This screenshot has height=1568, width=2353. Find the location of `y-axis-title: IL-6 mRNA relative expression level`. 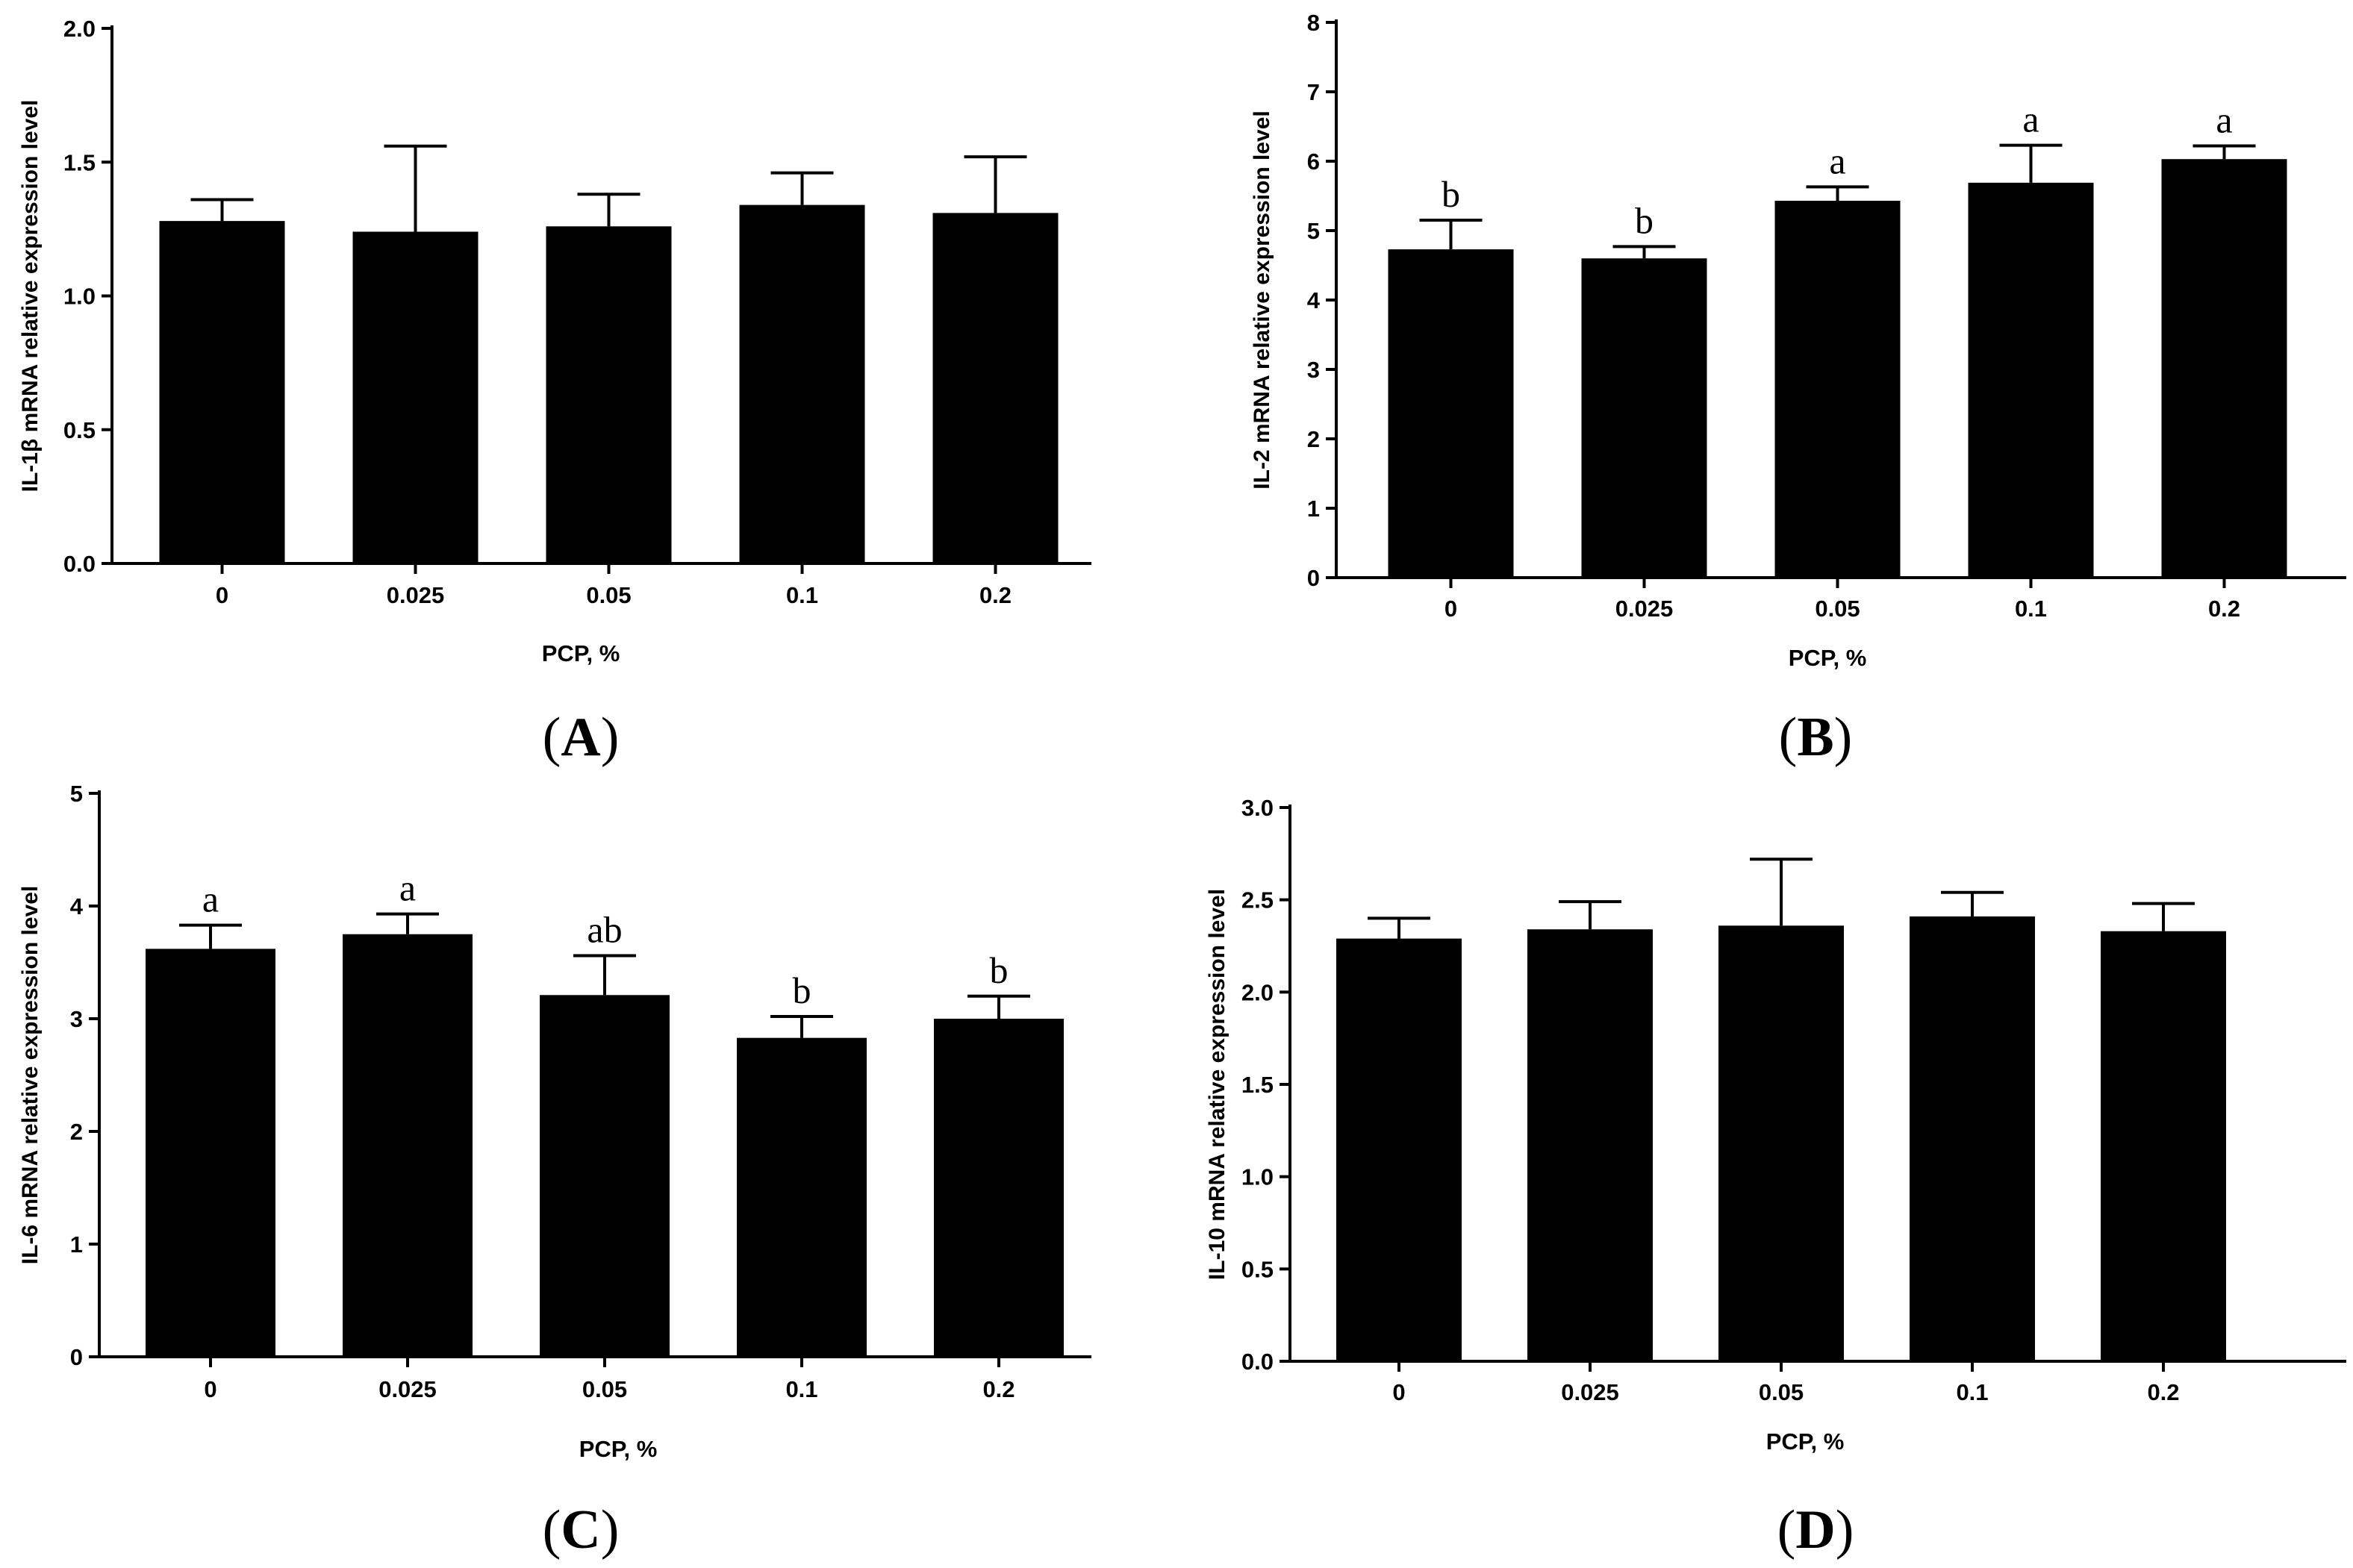

y-axis-title: IL-6 mRNA relative expression level is located at coordinates (30, 1075).